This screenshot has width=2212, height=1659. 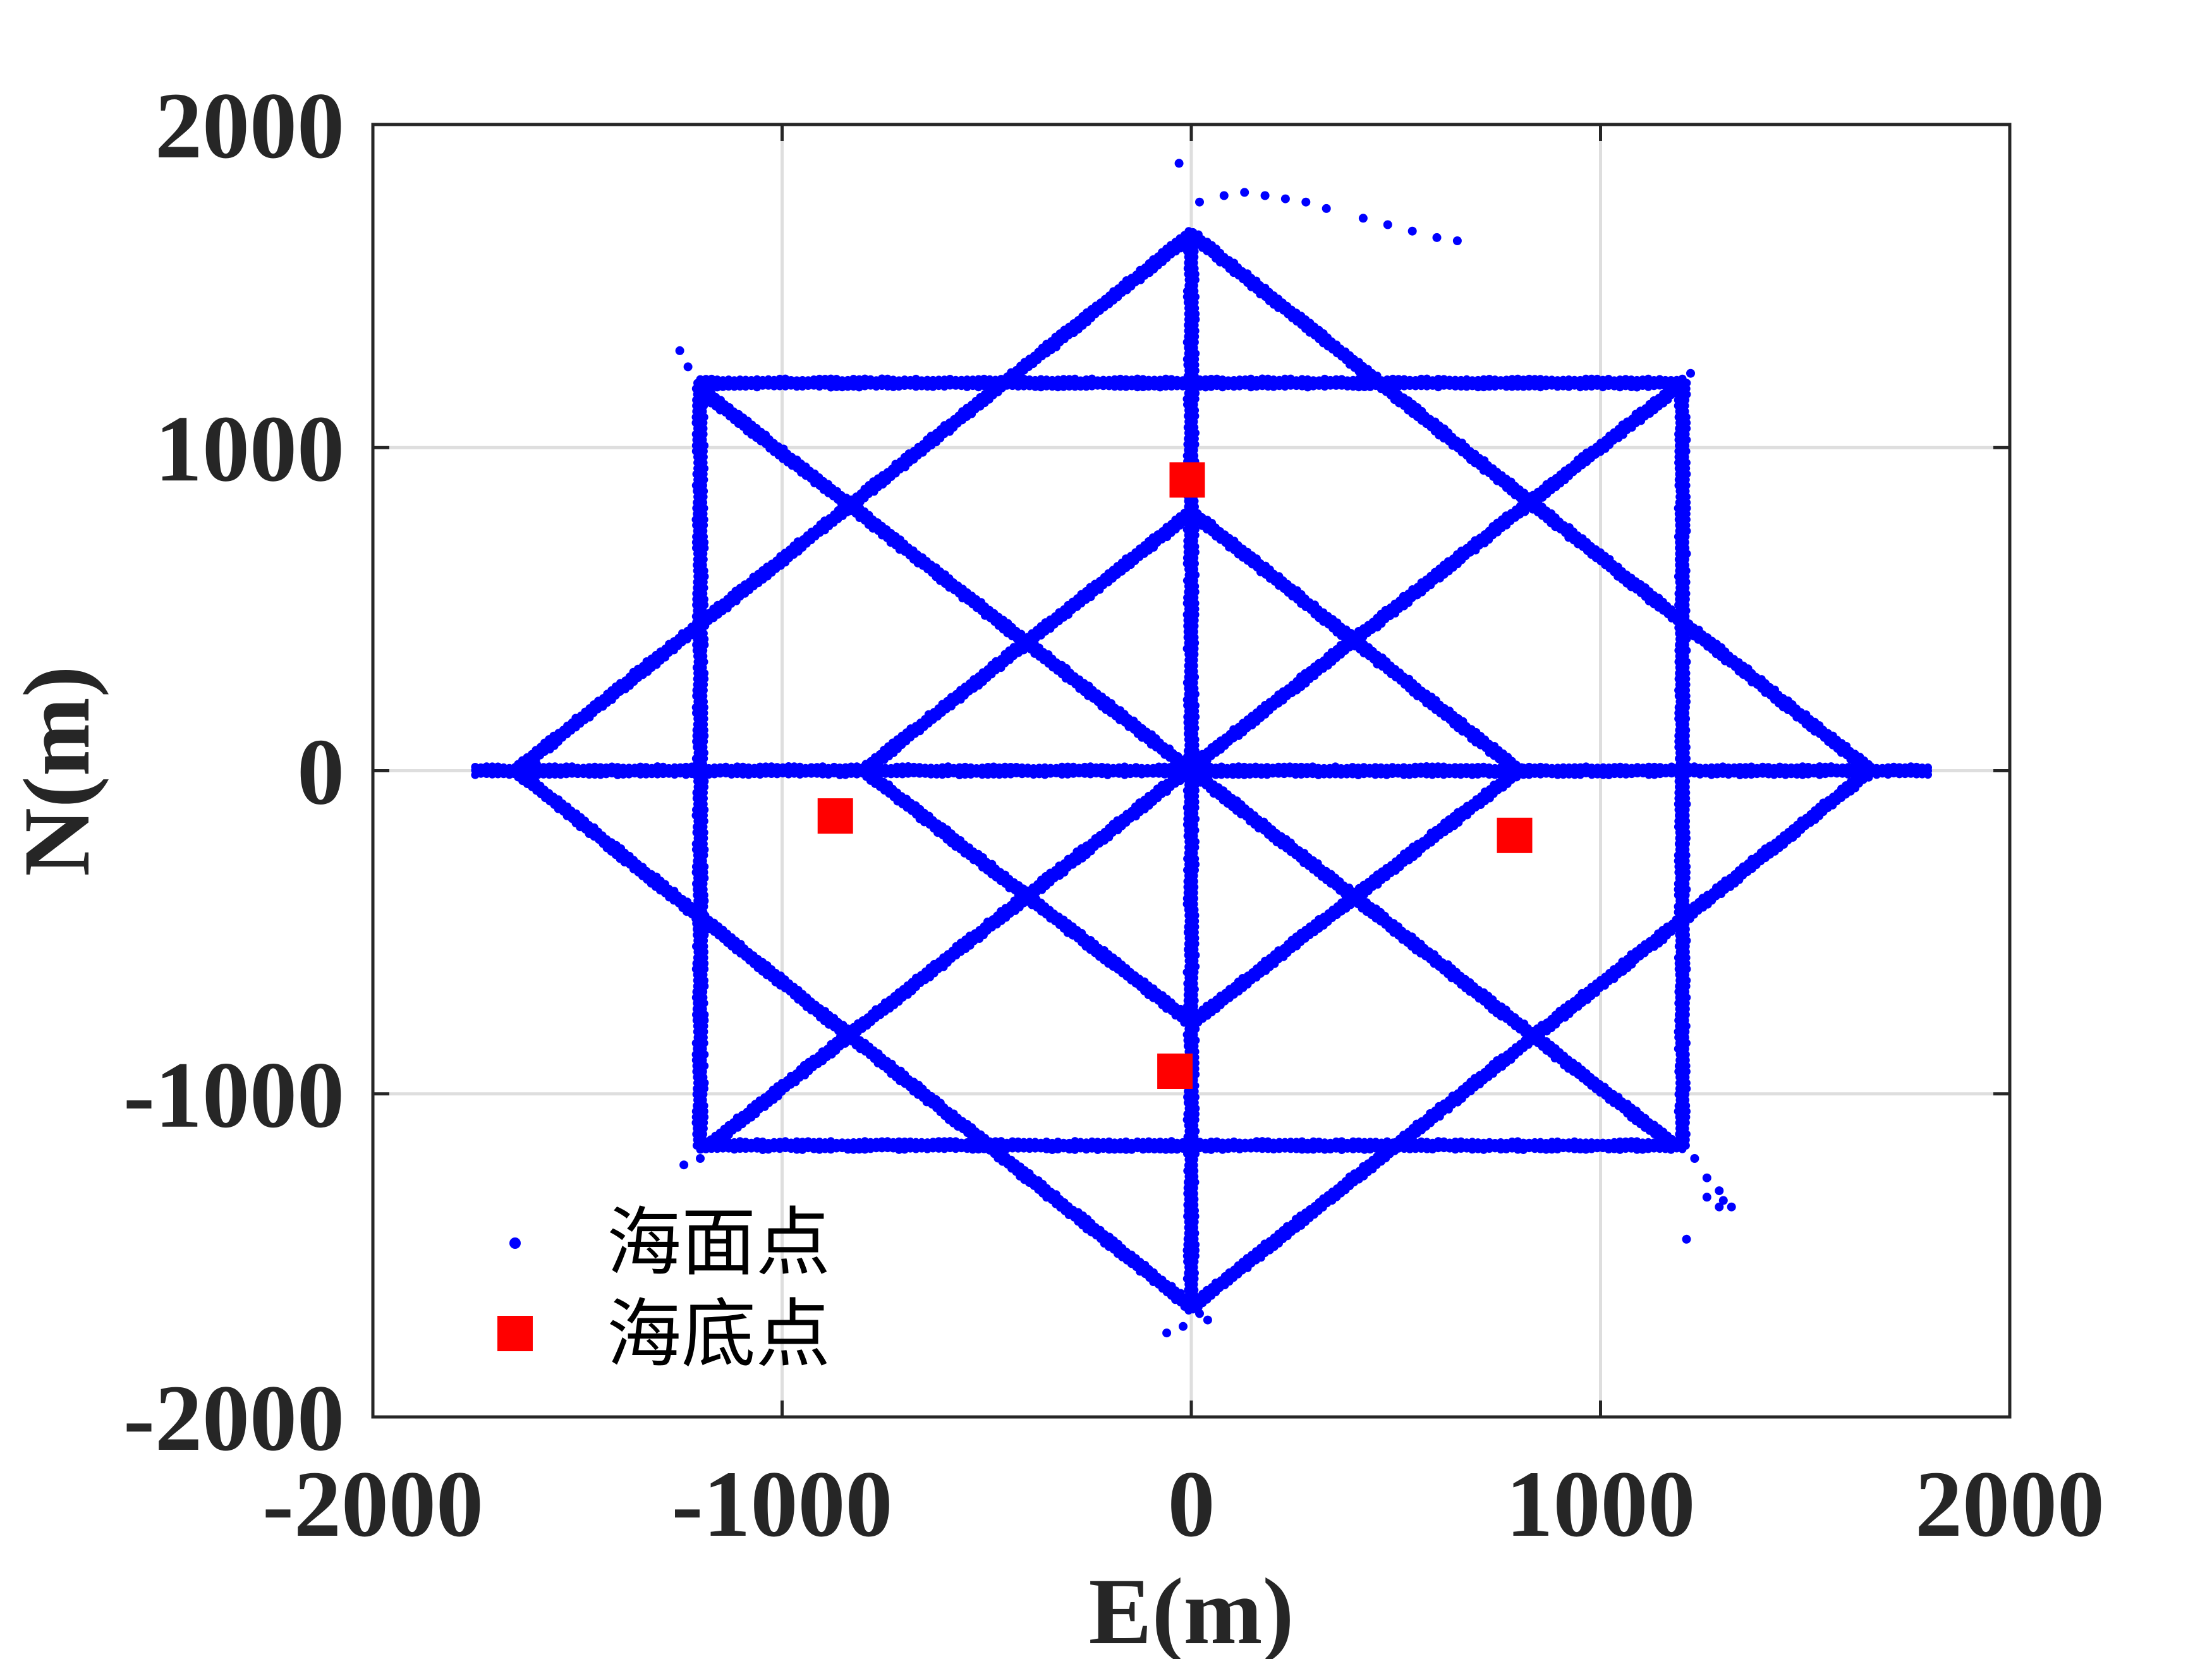 I want to click on surface-point, so click(x=1672, y=1147).